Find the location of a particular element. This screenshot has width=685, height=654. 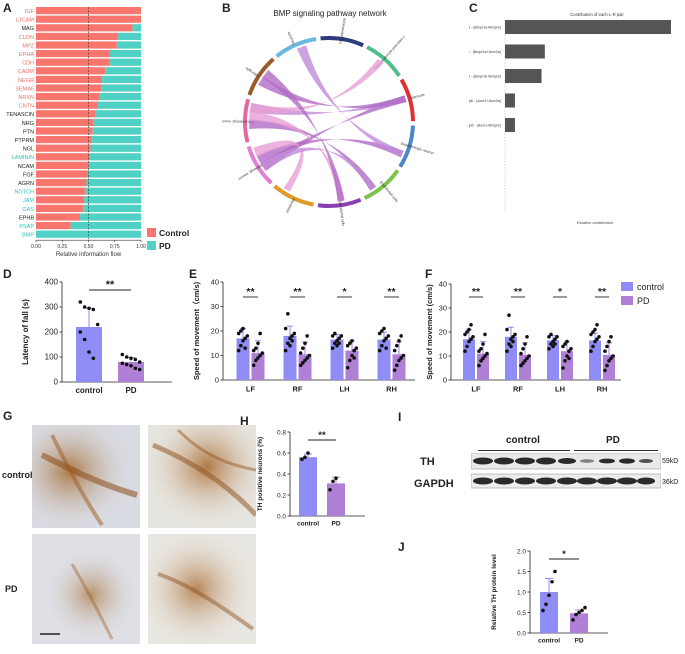

category-label-a: MAG is located at coordinates (27, 29).